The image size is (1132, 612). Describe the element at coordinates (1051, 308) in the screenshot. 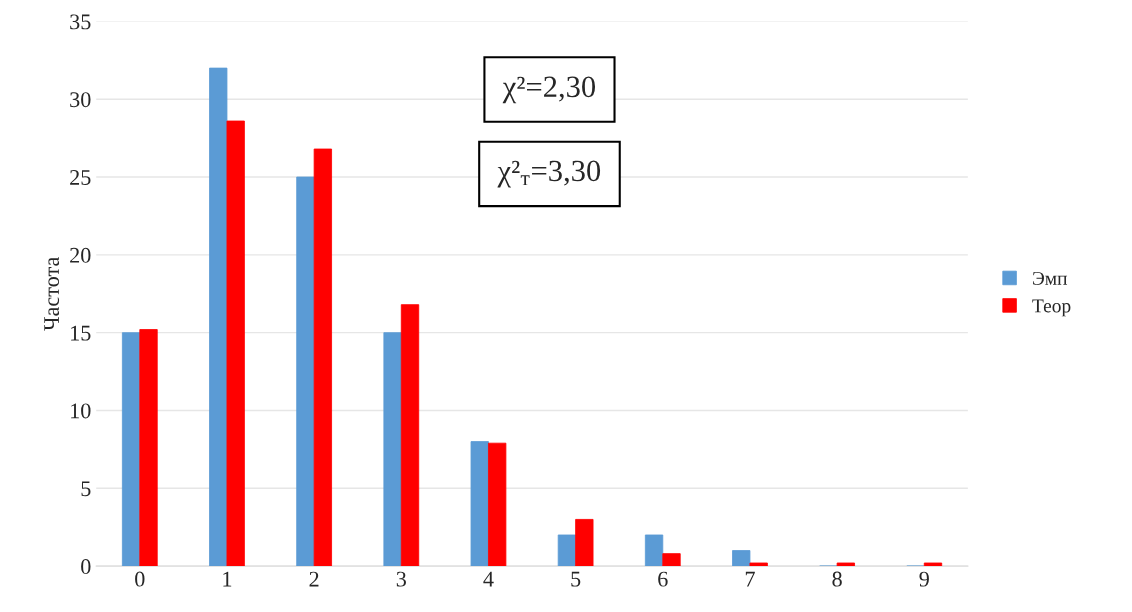

I see `legend-label: Теор` at that location.